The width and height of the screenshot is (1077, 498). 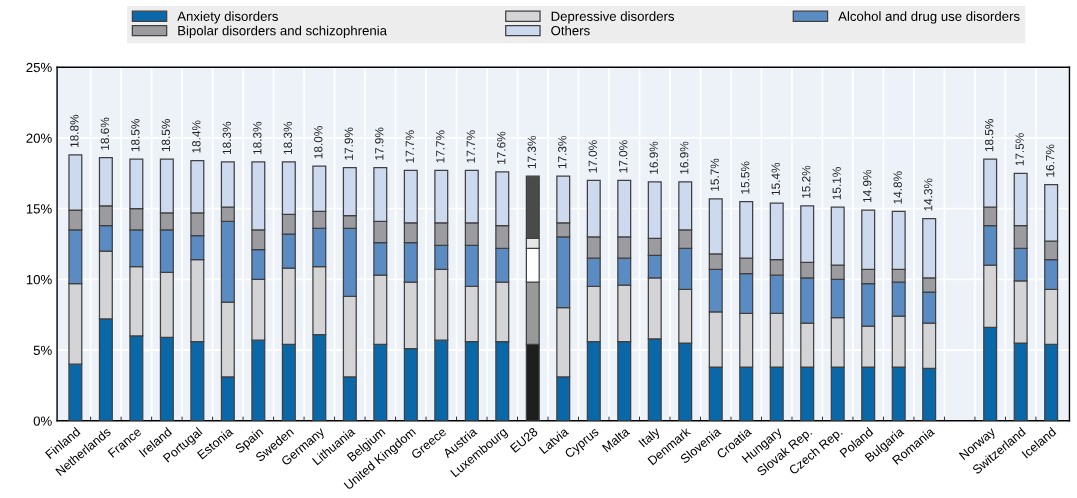 I want to click on y-tick-label: 25%, so click(x=39, y=67).